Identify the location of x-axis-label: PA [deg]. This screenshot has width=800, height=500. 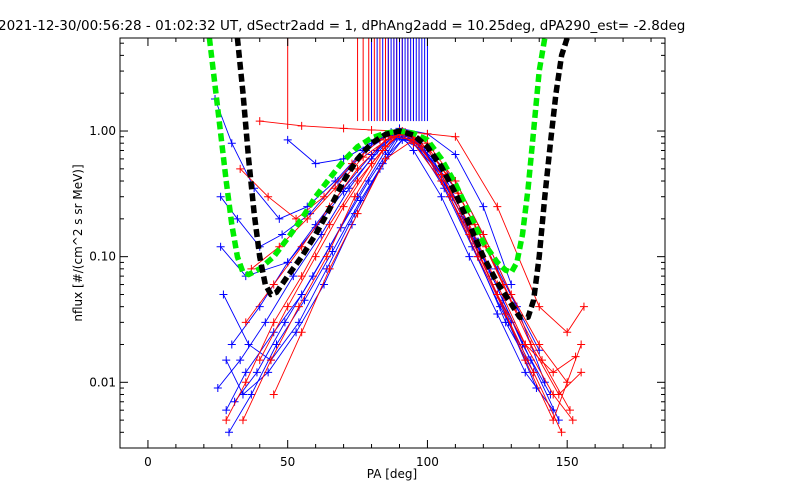
(392, 474).